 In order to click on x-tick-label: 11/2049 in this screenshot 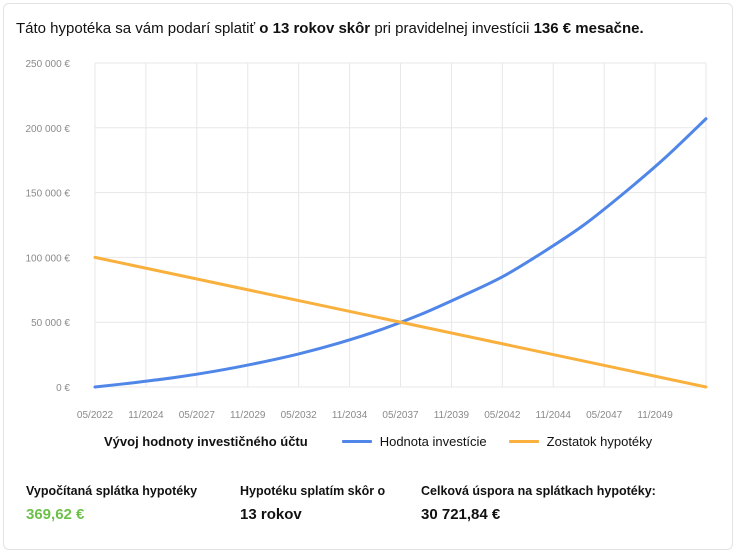, I will do `click(655, 415)`.